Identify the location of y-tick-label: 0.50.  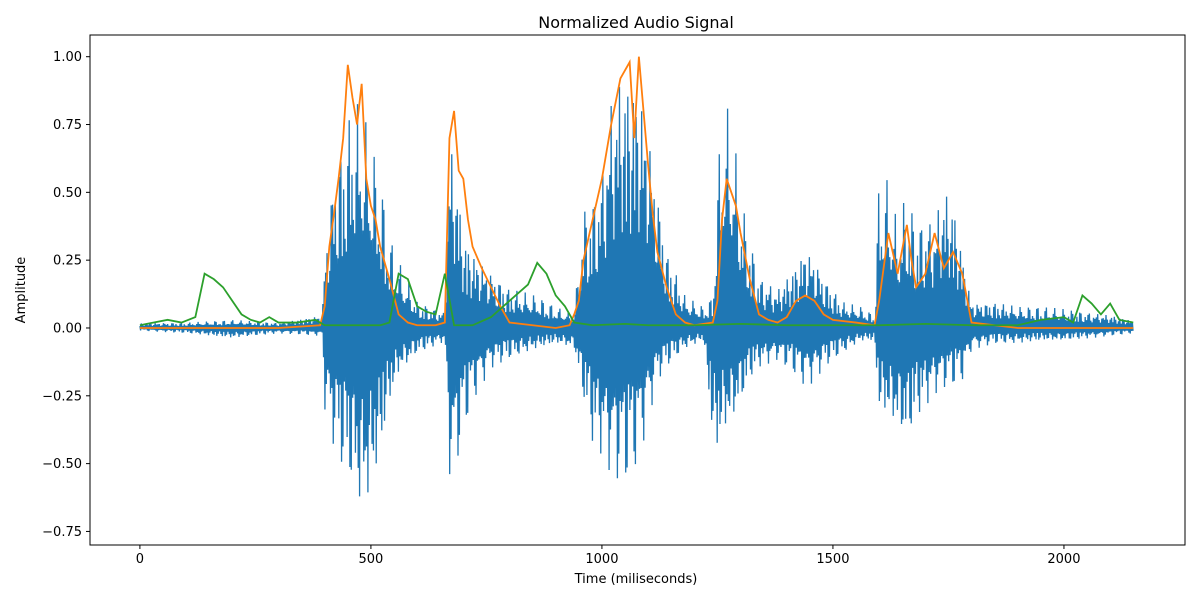
(67, 193).